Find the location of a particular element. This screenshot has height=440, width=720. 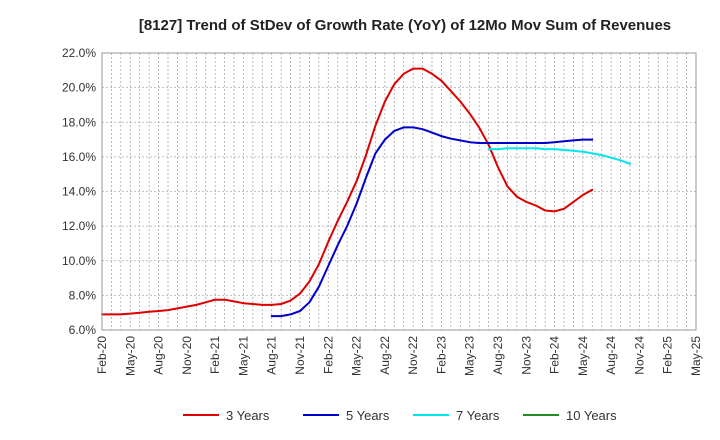

legend-label: 5 Years is located at coordinates (368, 415).